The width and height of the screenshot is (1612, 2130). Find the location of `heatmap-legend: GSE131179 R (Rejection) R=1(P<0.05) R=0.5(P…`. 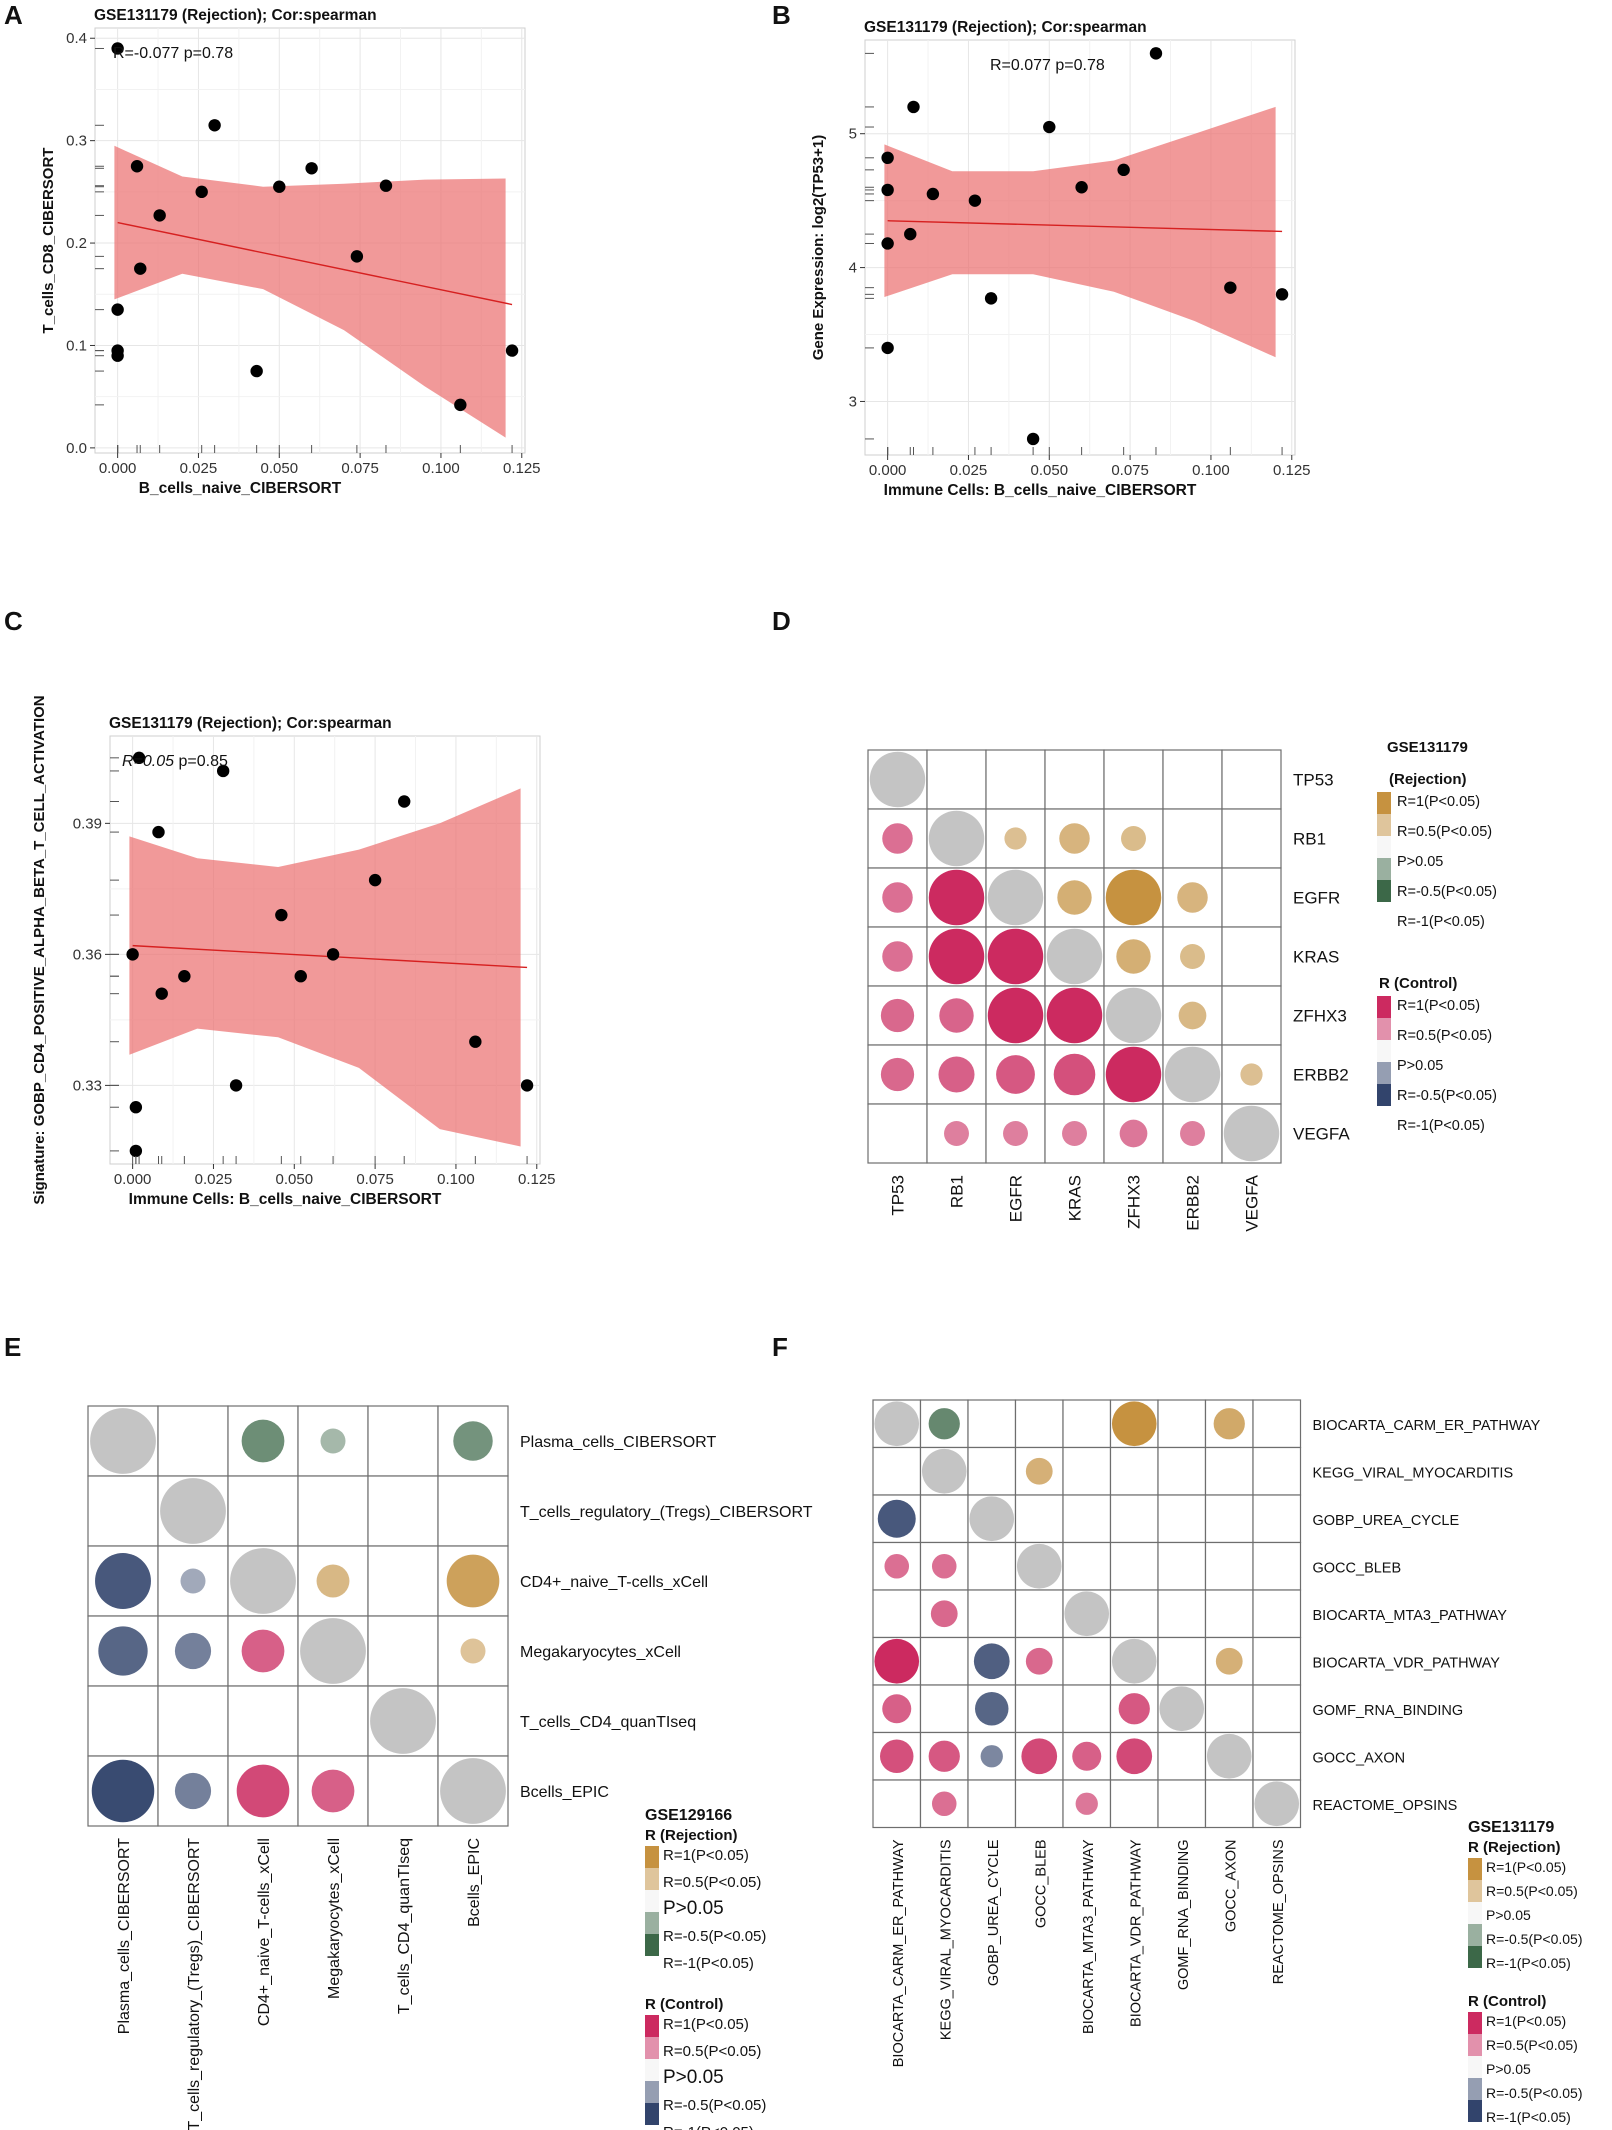

heatmap-legend: GSE131179 R (Rejection) R=1(P<0.05) R=0.5(P… is located at coordinates (1525, 1972).